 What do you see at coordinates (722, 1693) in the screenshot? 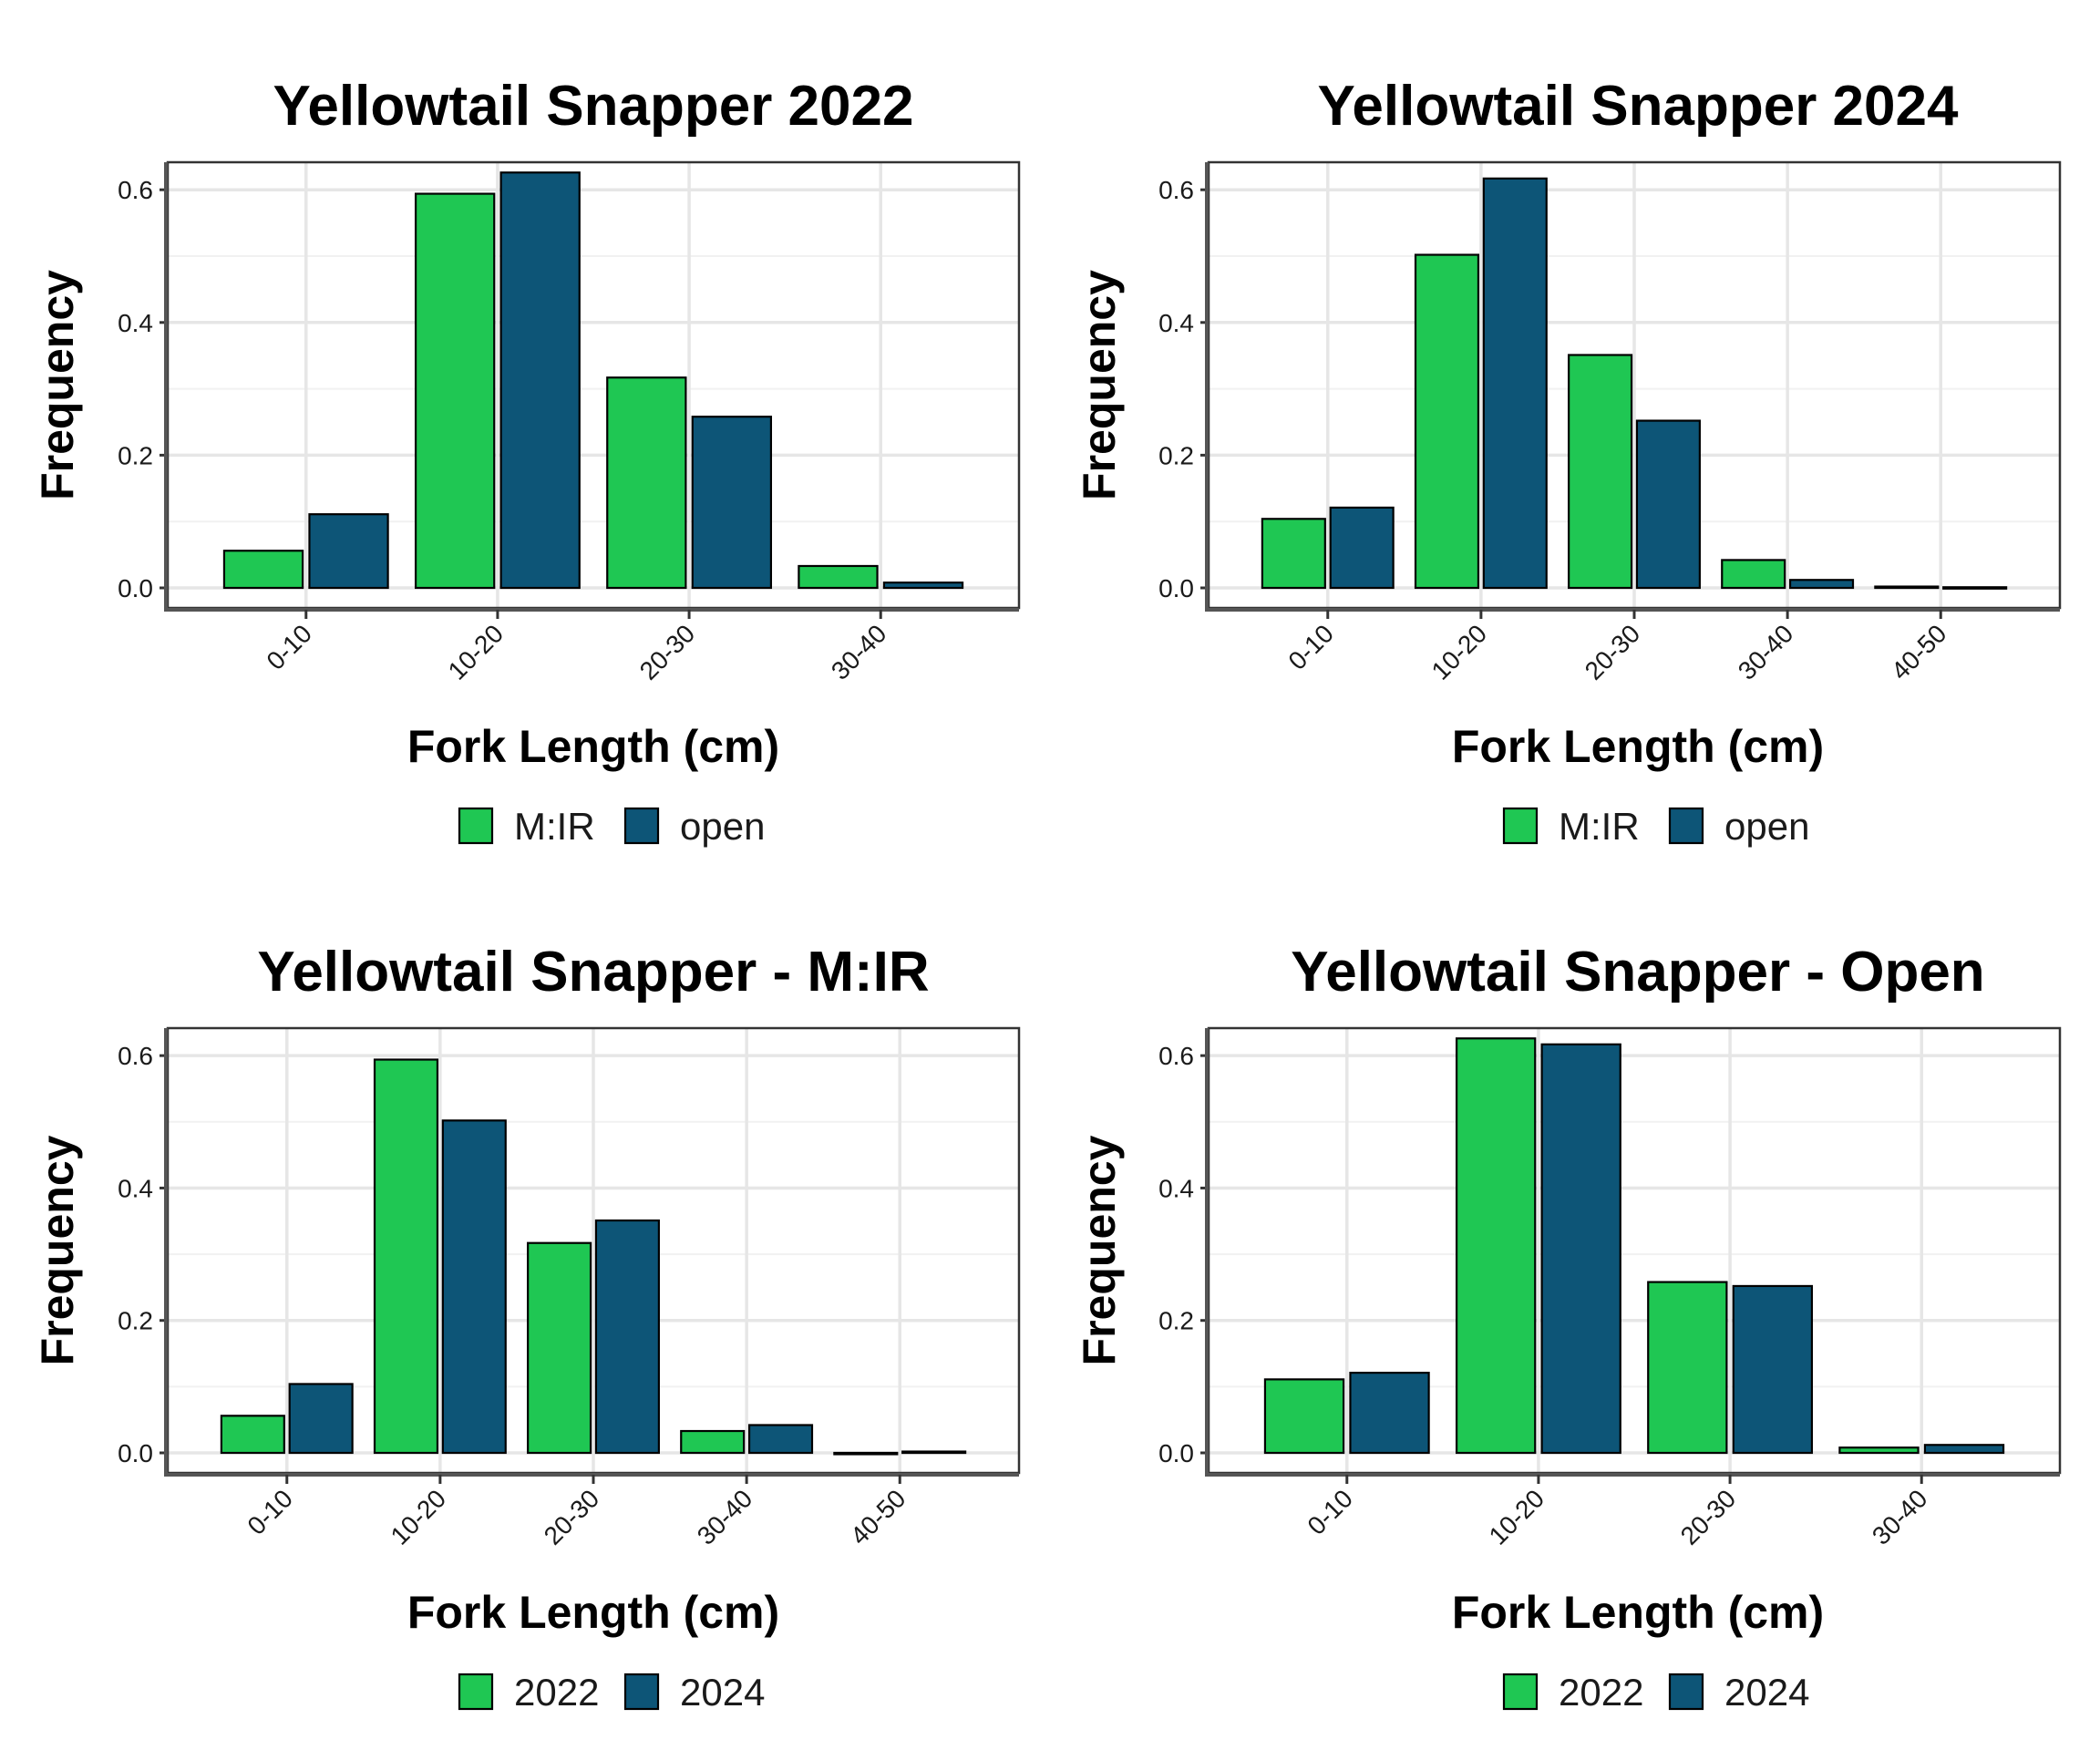
I see `legend-label: 2024` at bounding box center [722, 1693].